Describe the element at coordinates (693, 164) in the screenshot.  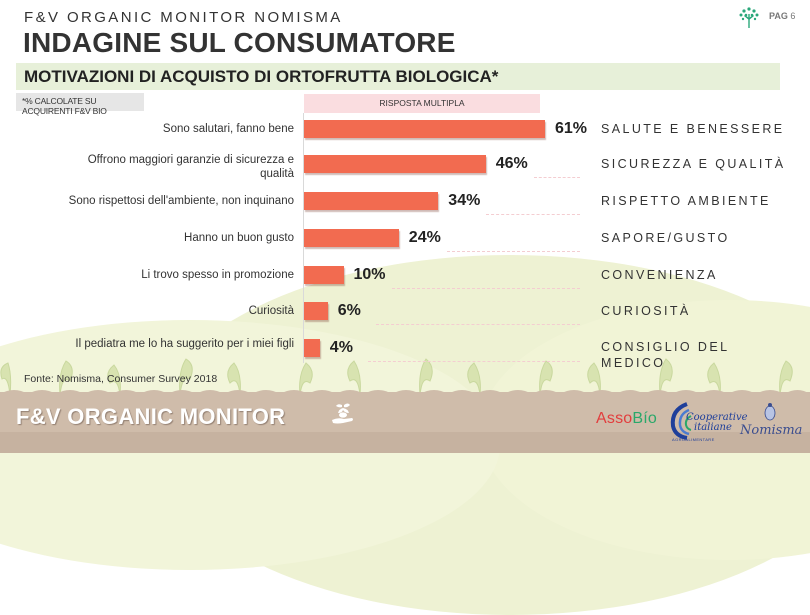
I see `category-label: SICUREZZA E QUALITÀ` at that location.